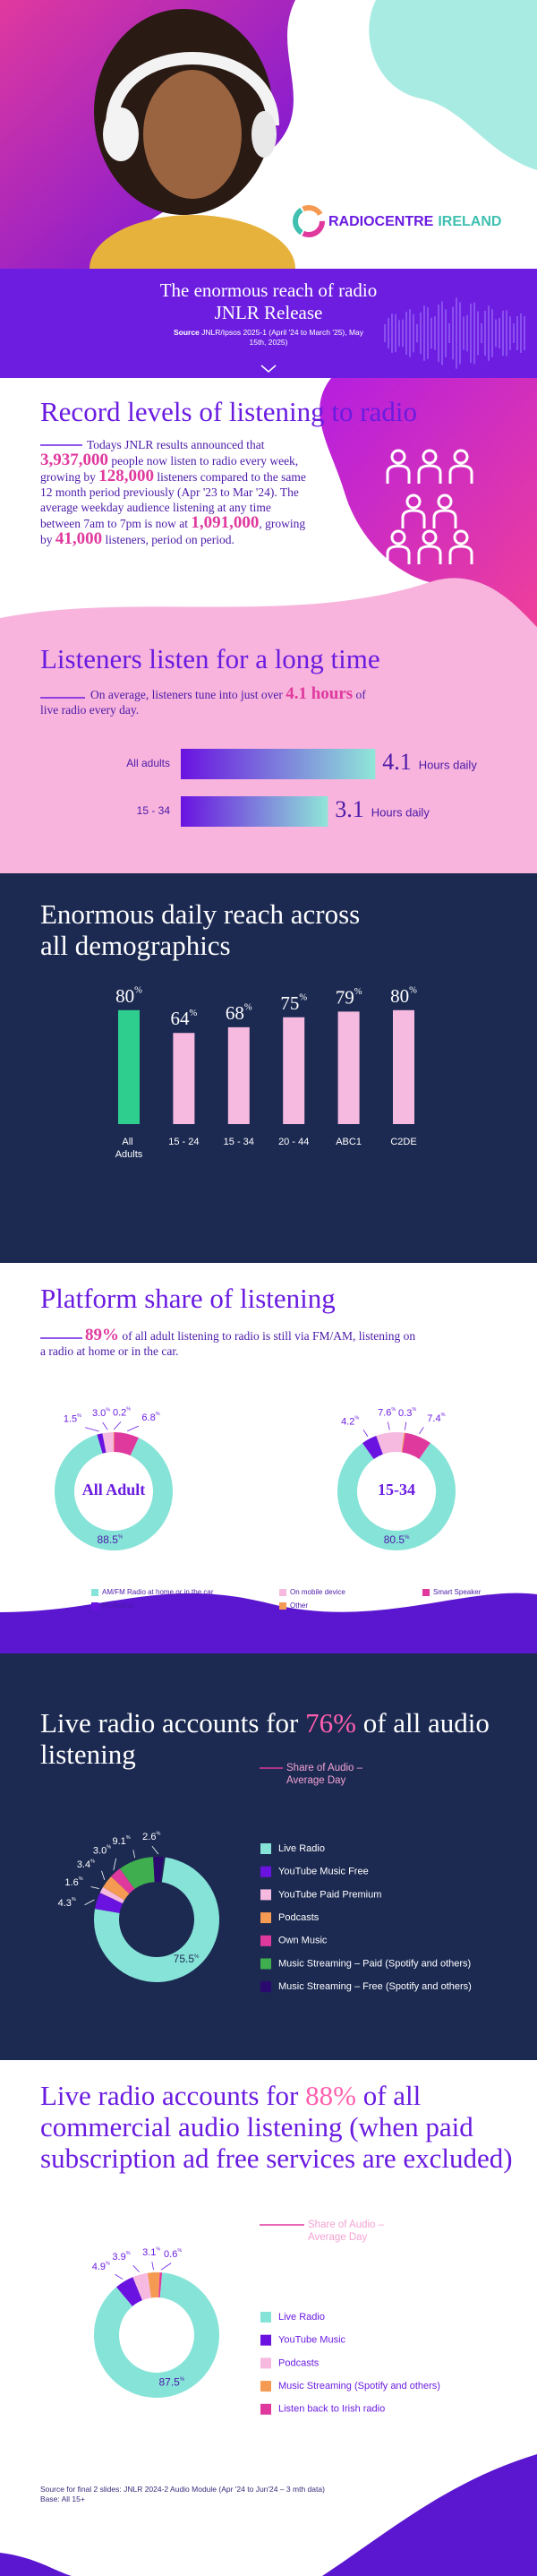 Image resolution: width=537 pixels, height=2576 pixels. I want to click on value-number: 3.4, so click(83, 1864).